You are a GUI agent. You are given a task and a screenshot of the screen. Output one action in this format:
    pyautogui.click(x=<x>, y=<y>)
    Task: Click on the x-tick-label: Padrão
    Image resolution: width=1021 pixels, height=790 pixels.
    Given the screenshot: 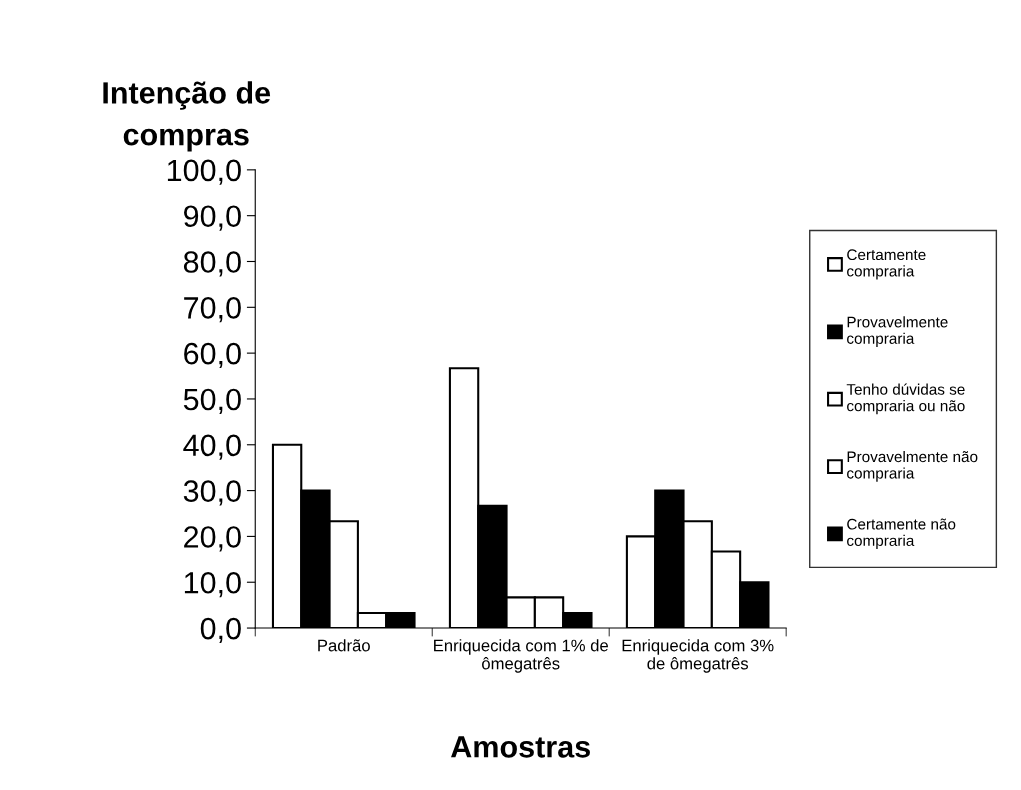 What is the action you would take?
    pyautogui.click(x=344, y=645)
    